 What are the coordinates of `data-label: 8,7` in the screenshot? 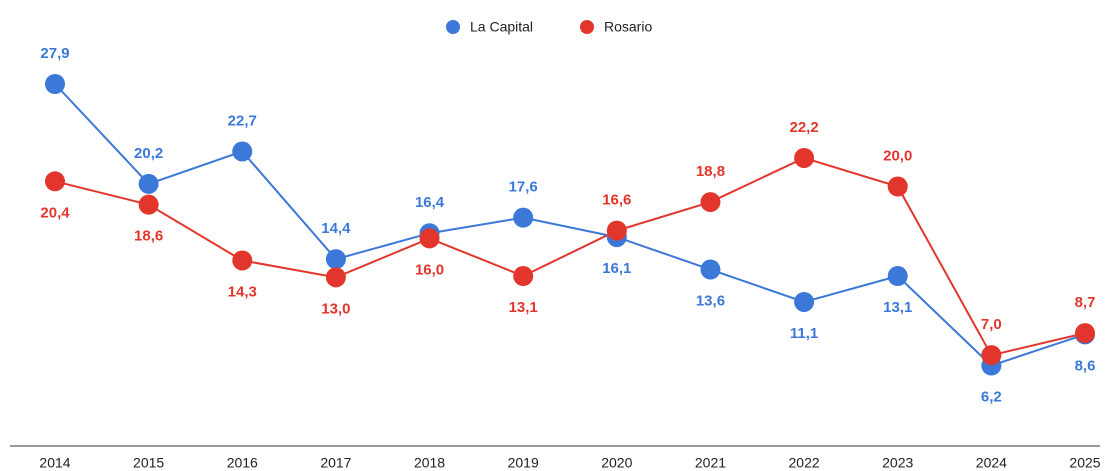 It's located at (1085, 302).